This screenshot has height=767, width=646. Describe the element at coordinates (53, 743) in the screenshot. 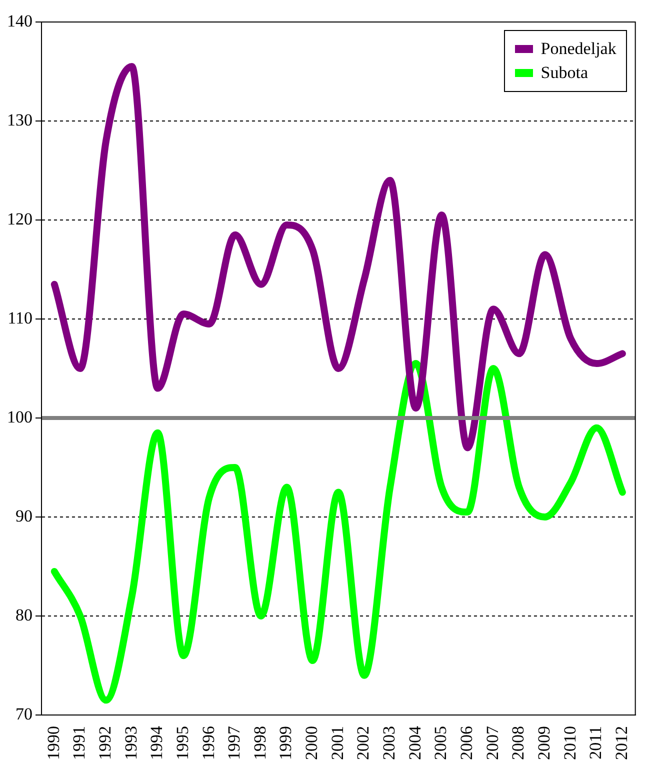

I see `x-tick-label: 1990` at that location.